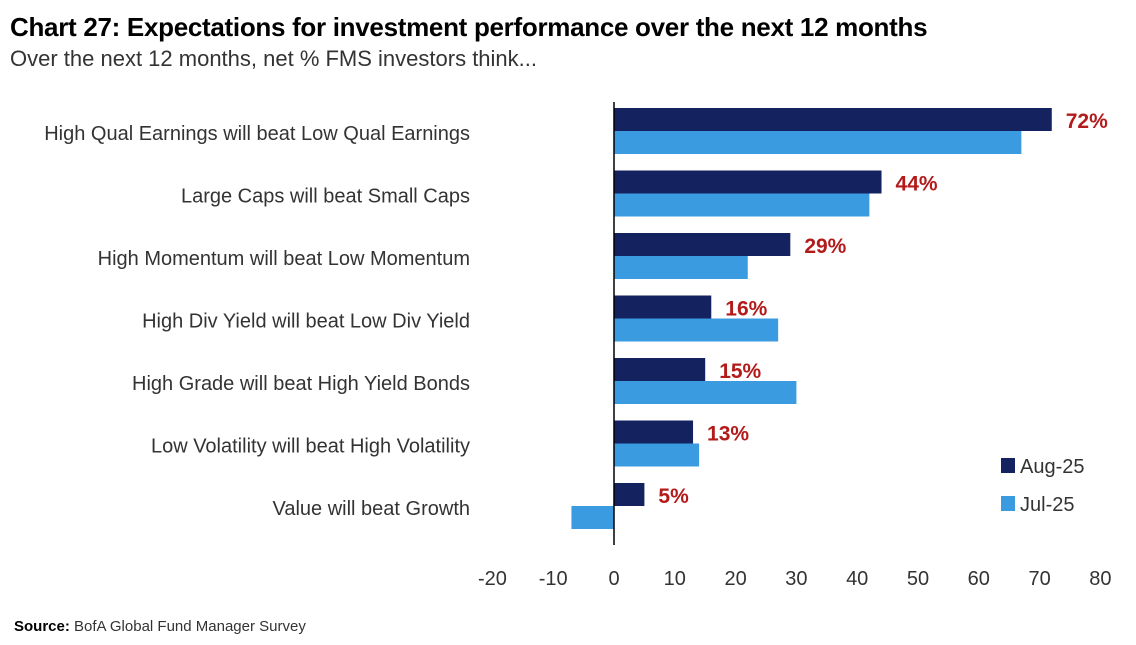  I want to click on data-label: 29%, so click(825, 246).